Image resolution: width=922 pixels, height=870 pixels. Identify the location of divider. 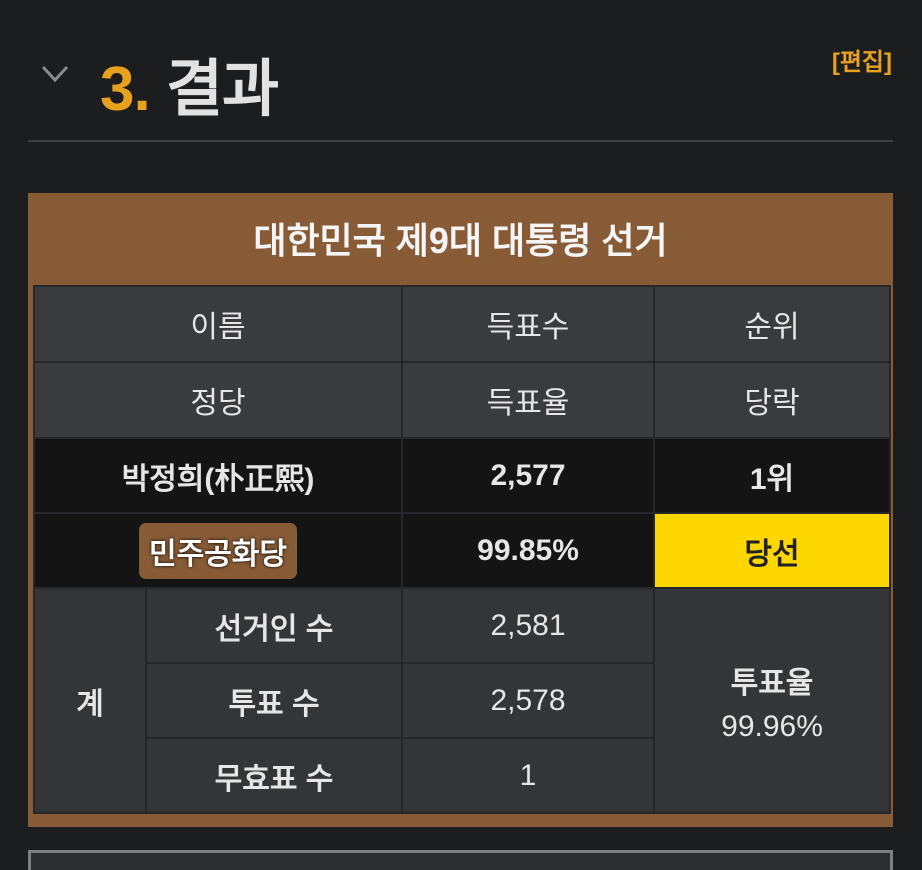
(460, 141).